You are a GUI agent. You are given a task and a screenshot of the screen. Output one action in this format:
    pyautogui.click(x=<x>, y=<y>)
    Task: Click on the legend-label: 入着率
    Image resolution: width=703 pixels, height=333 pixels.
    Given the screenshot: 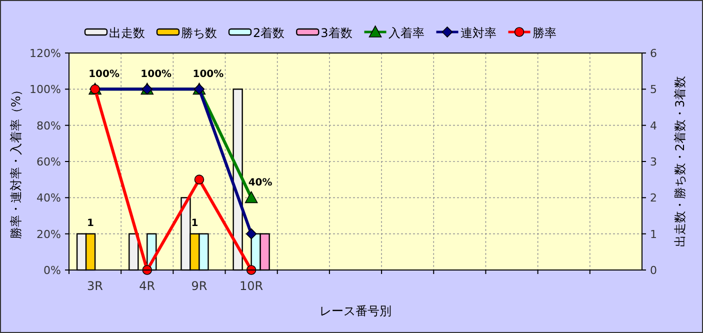 What is the action you would take?
    pyautogui.click(x=406, y=33)
    